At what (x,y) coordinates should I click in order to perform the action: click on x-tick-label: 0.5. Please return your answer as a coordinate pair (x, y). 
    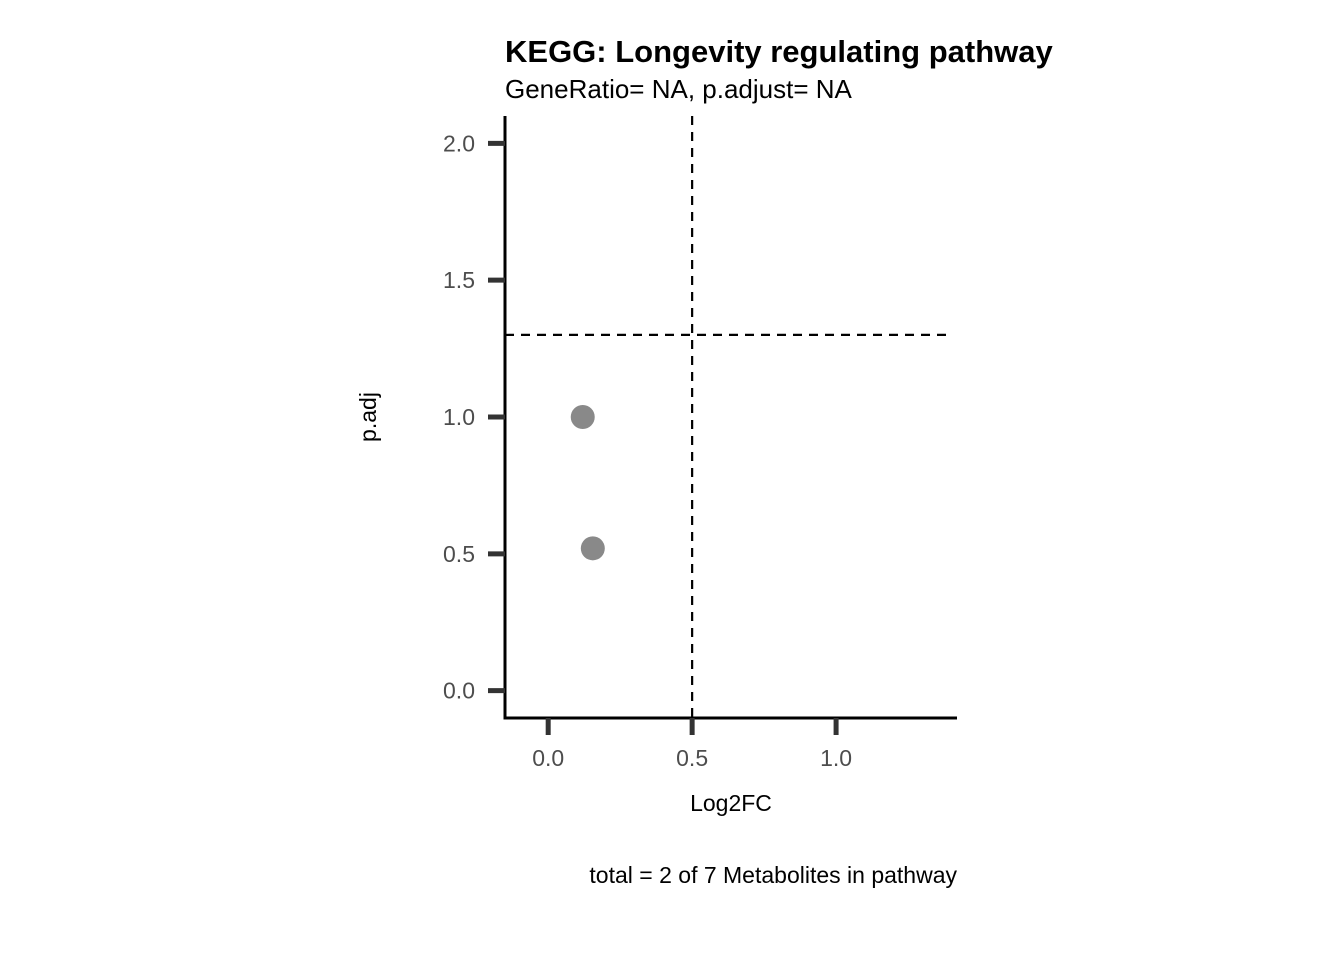
    Looking at the image, I should click on (692, 758).